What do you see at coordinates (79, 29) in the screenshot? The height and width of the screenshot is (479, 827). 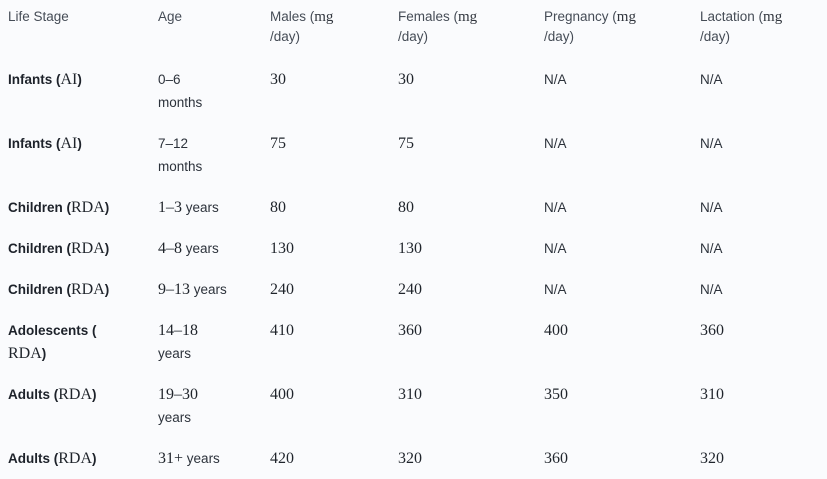 I see `column-header: Life Stage` at bounding box center [79, 29].